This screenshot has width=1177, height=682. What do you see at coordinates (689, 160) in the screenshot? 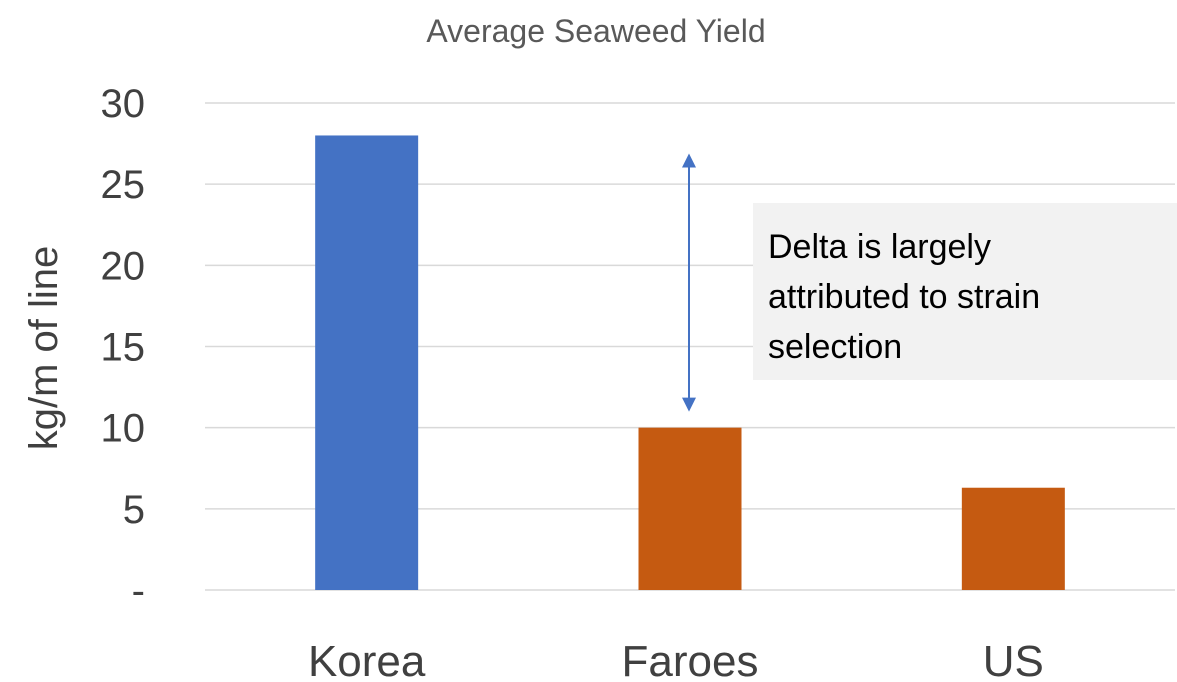
I see `arrow-up-icon` at bounding box center [689, 160].